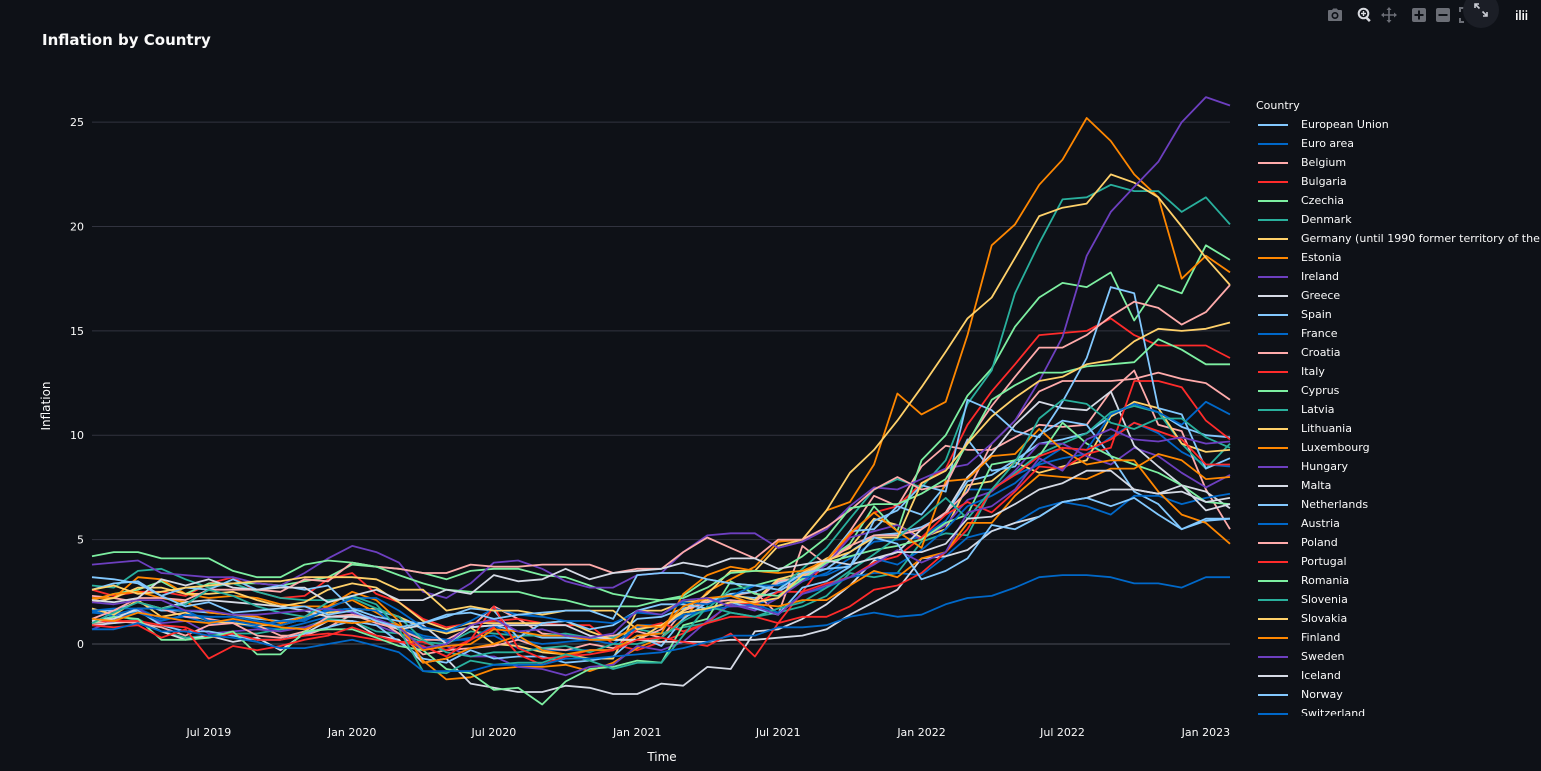  Describe the element at coordinates (1395, 181) in the screenshot. I see `legend-item: Bulgaria` at that location.